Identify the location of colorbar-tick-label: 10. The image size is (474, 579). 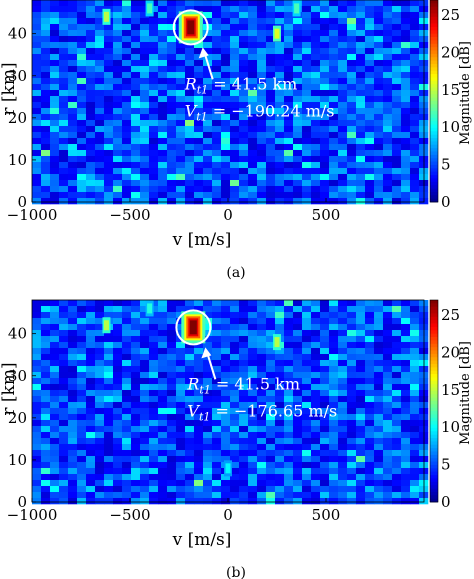
(450, 427).